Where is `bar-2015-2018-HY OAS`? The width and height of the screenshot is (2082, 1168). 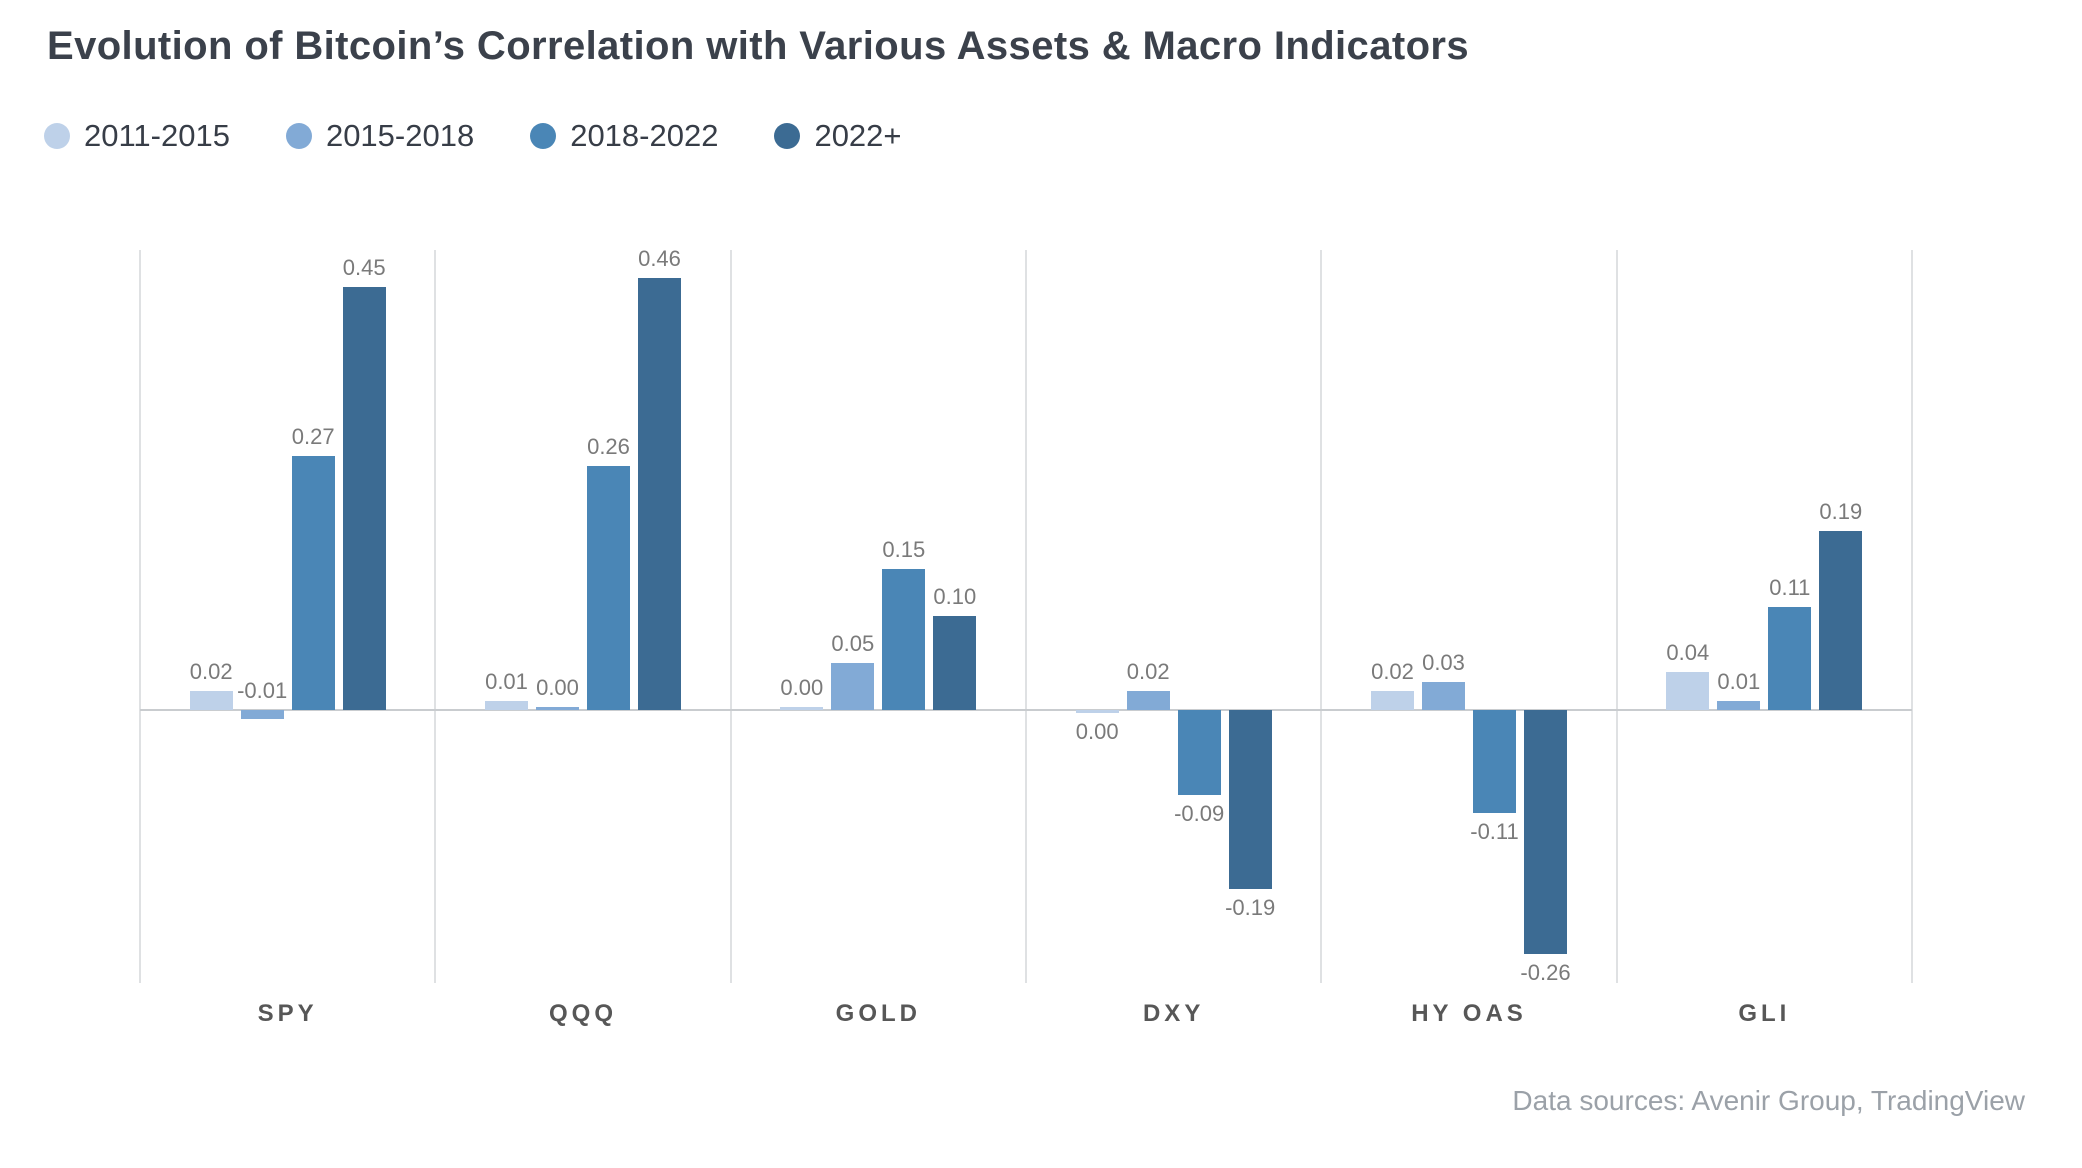
bar-2015-2018-HY OAS is located at coordinates (1443, 695).